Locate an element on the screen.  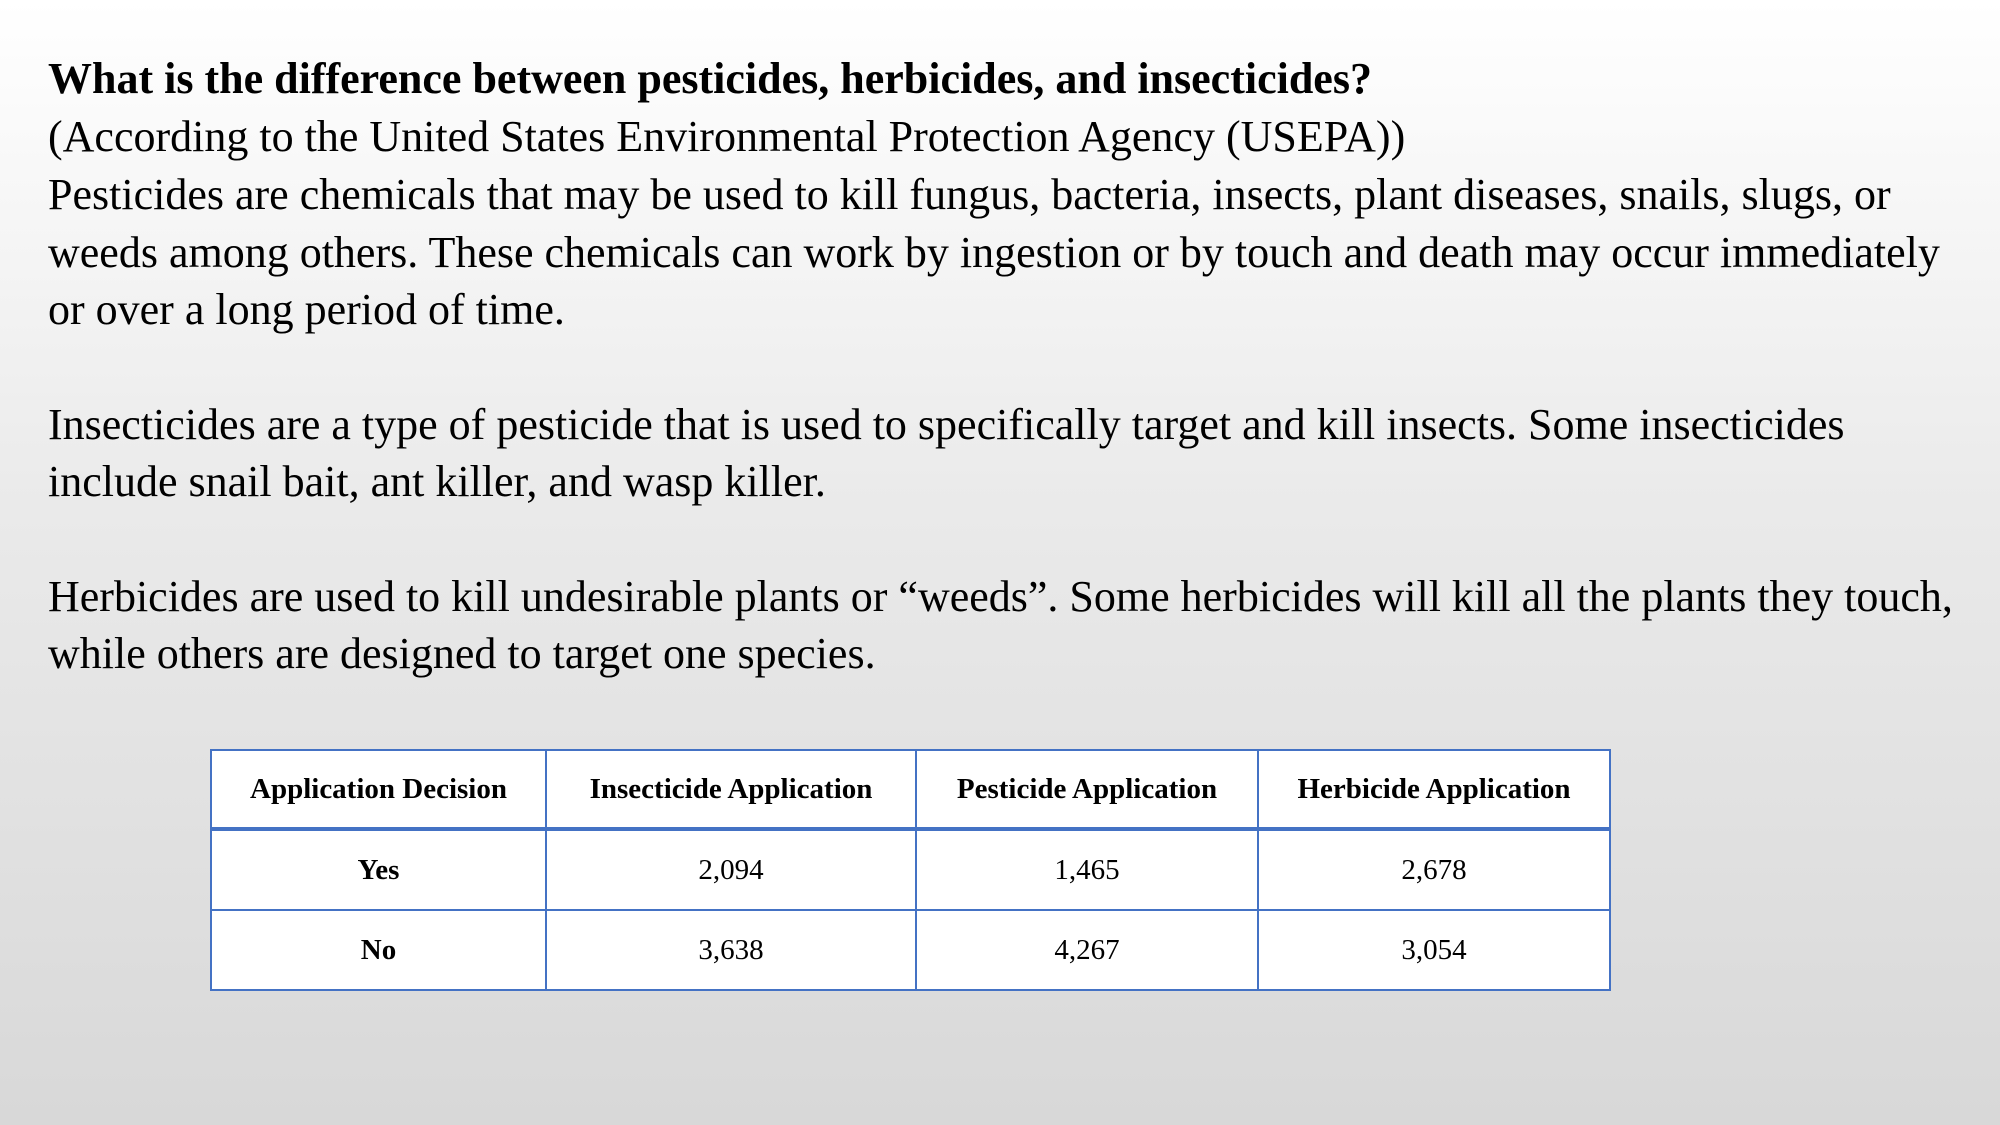
cell-insecticide-no: 3,638 is located at coordinates (731, 950).